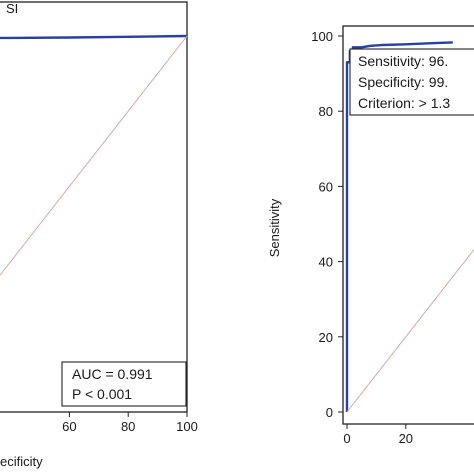 Image resolution: width=474 pixels, height=474 pixels. I want to click on right-y-tick-label: 80, so click(326, 111).